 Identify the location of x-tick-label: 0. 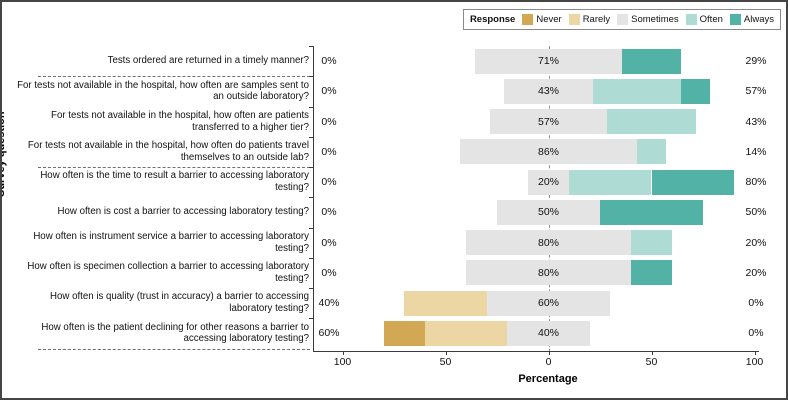
(548, 362).